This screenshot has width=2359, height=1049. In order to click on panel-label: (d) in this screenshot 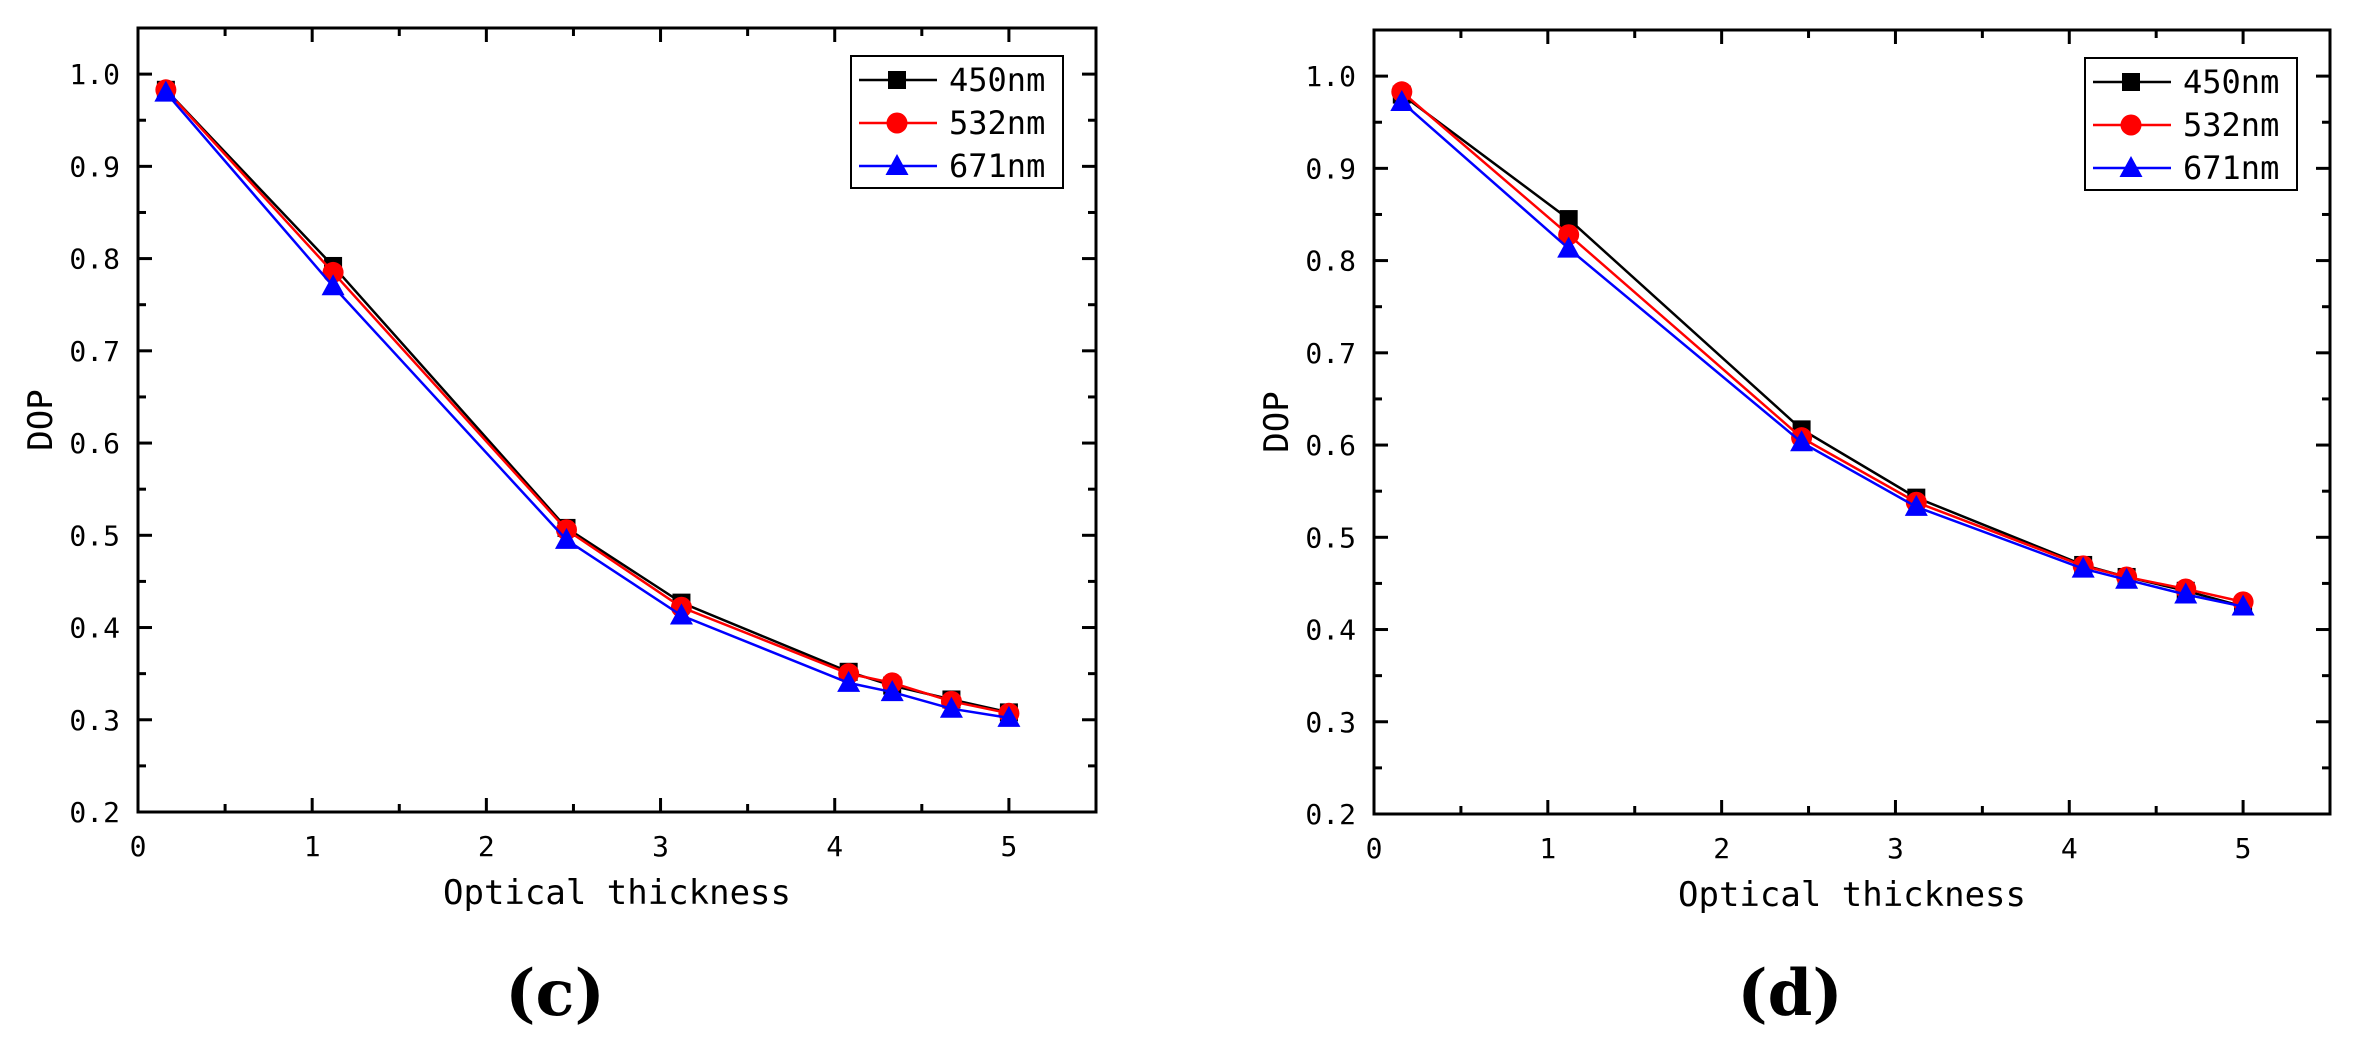, I will do `click(1789, 993)`.